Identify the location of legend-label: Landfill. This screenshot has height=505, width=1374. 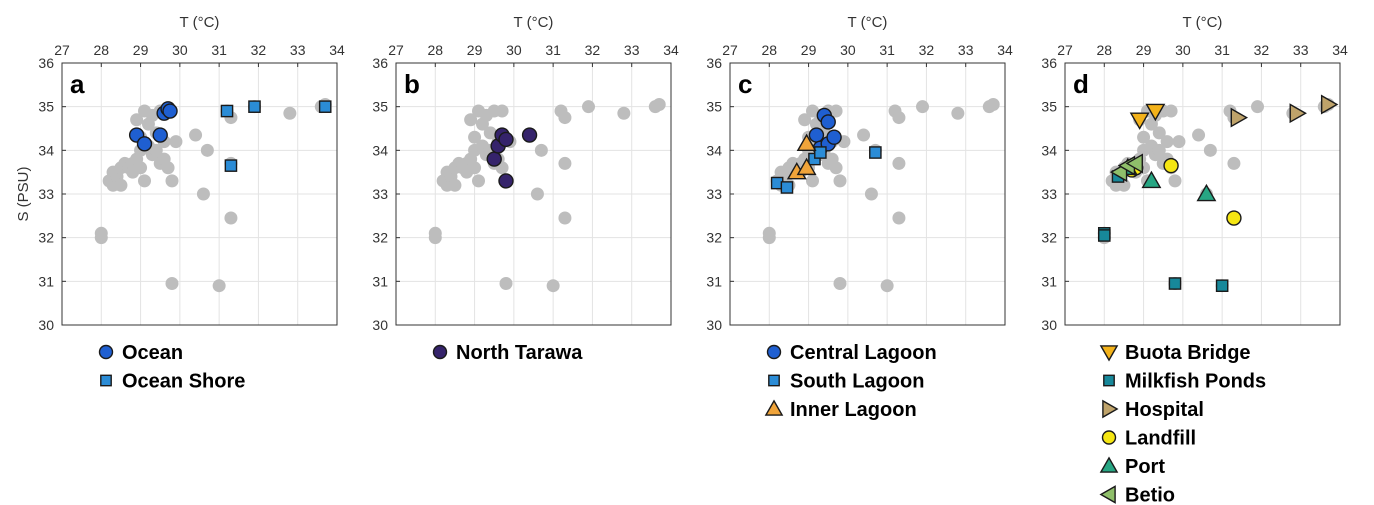
(1160, 439).